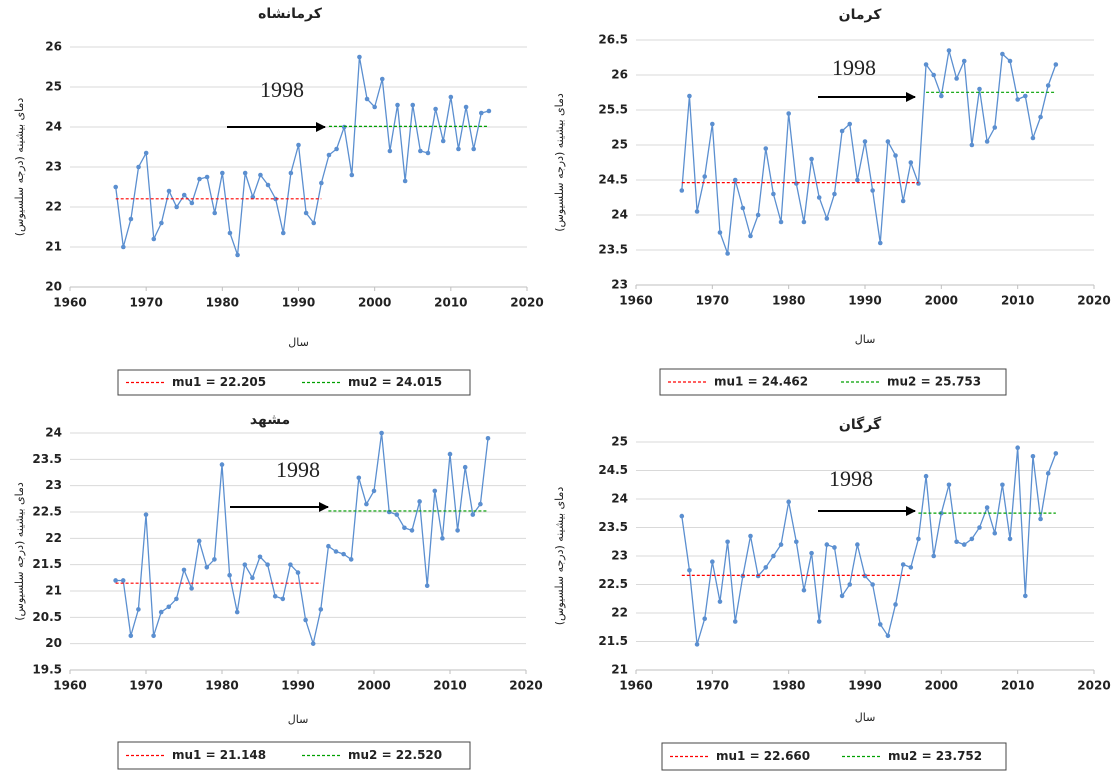  I want to click on chart-title: کرمانشاه, so click(290, 14).